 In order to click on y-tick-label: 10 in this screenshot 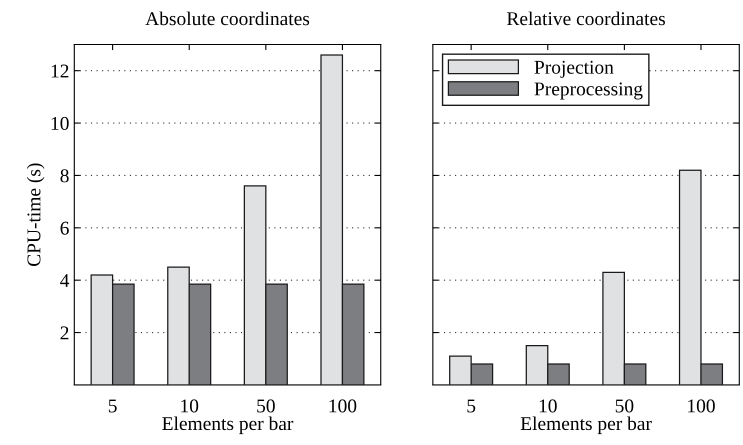, I will do `click(60, 123)`.